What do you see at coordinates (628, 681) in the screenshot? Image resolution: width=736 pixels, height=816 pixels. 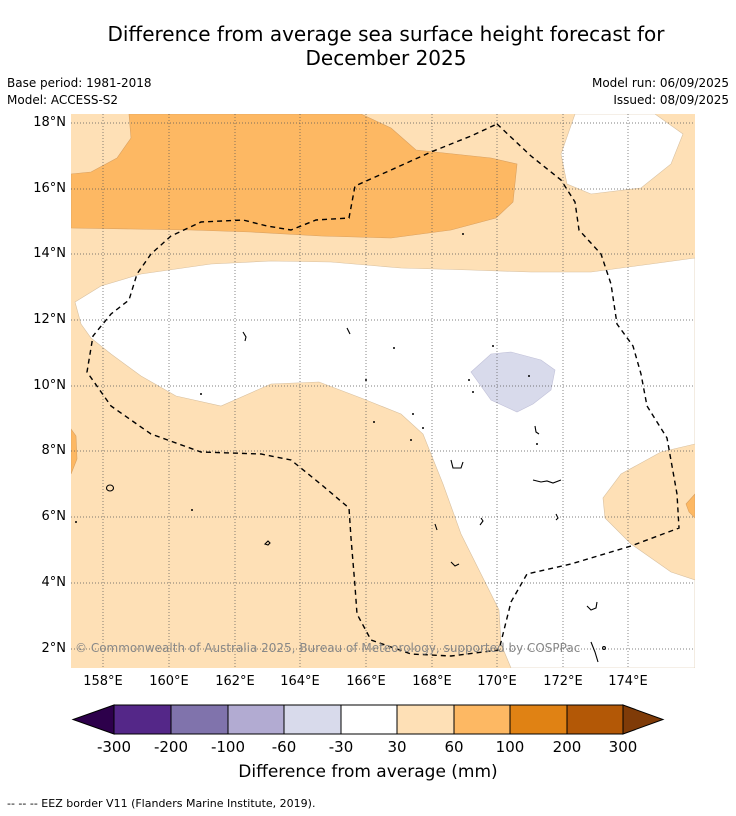 I see `lon-label-174e: 174°E` at bounding box center [628, 681].